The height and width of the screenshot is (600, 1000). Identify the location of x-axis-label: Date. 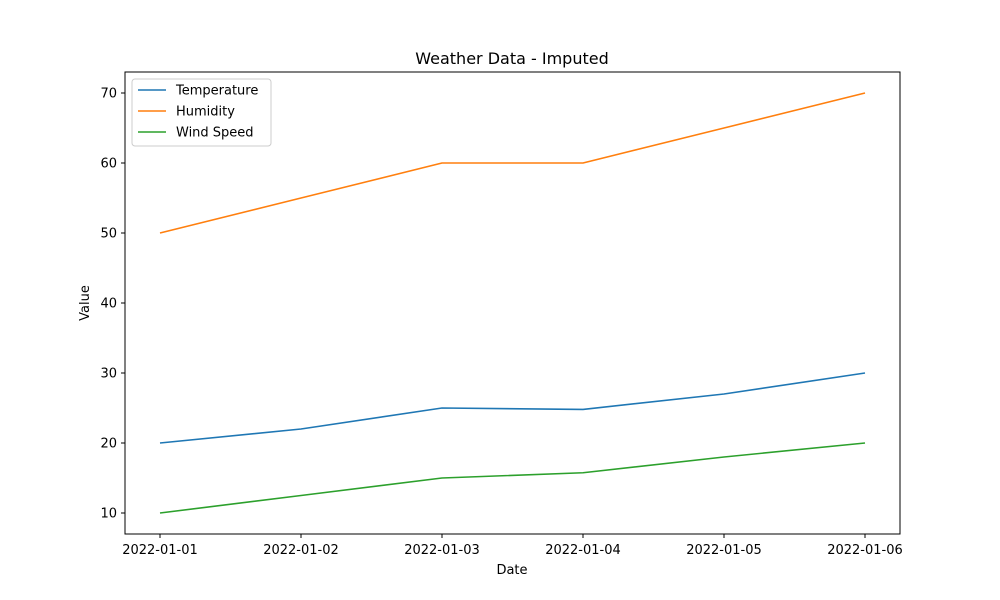
(511, 570).